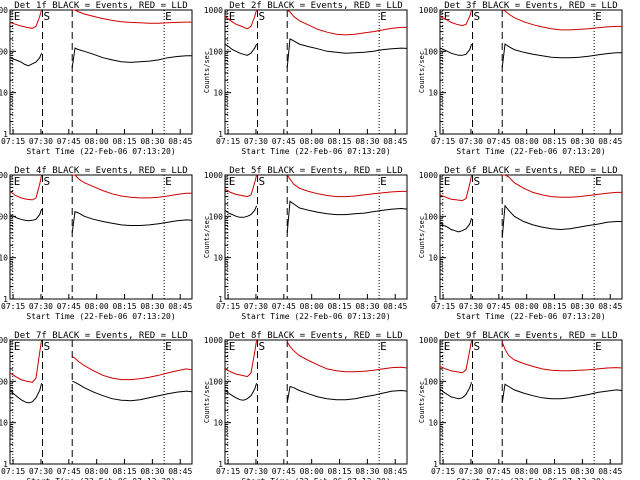  I want to click on panel-title: Det 9f BLACK = Events, RED = LLD, so click(530, 336).